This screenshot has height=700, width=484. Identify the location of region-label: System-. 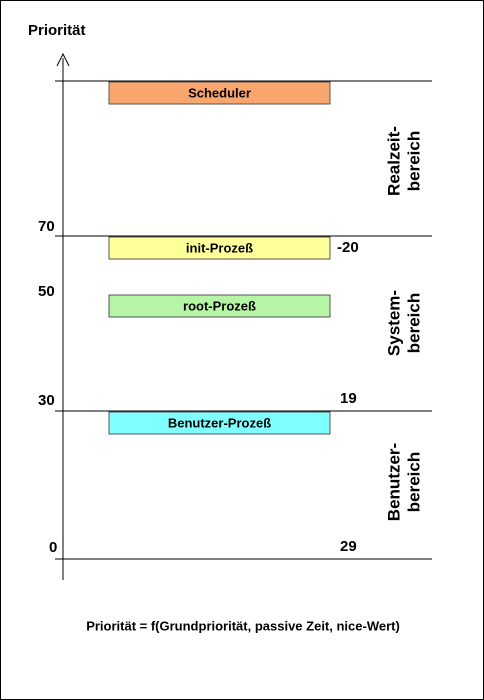
(393, 323).